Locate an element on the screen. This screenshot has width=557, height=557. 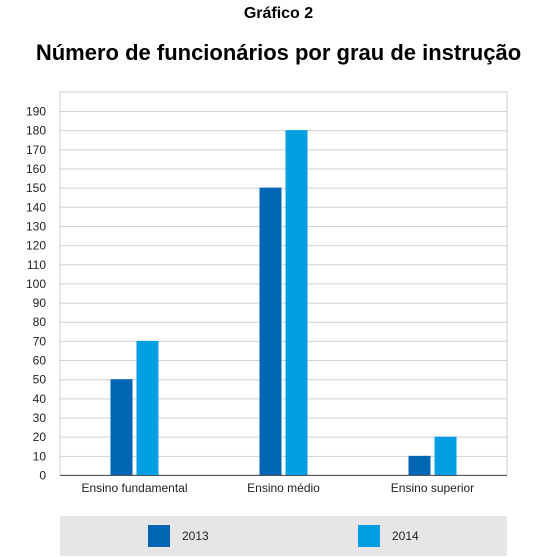
y-tick-label: 0 is located at coordinates (42, 476).